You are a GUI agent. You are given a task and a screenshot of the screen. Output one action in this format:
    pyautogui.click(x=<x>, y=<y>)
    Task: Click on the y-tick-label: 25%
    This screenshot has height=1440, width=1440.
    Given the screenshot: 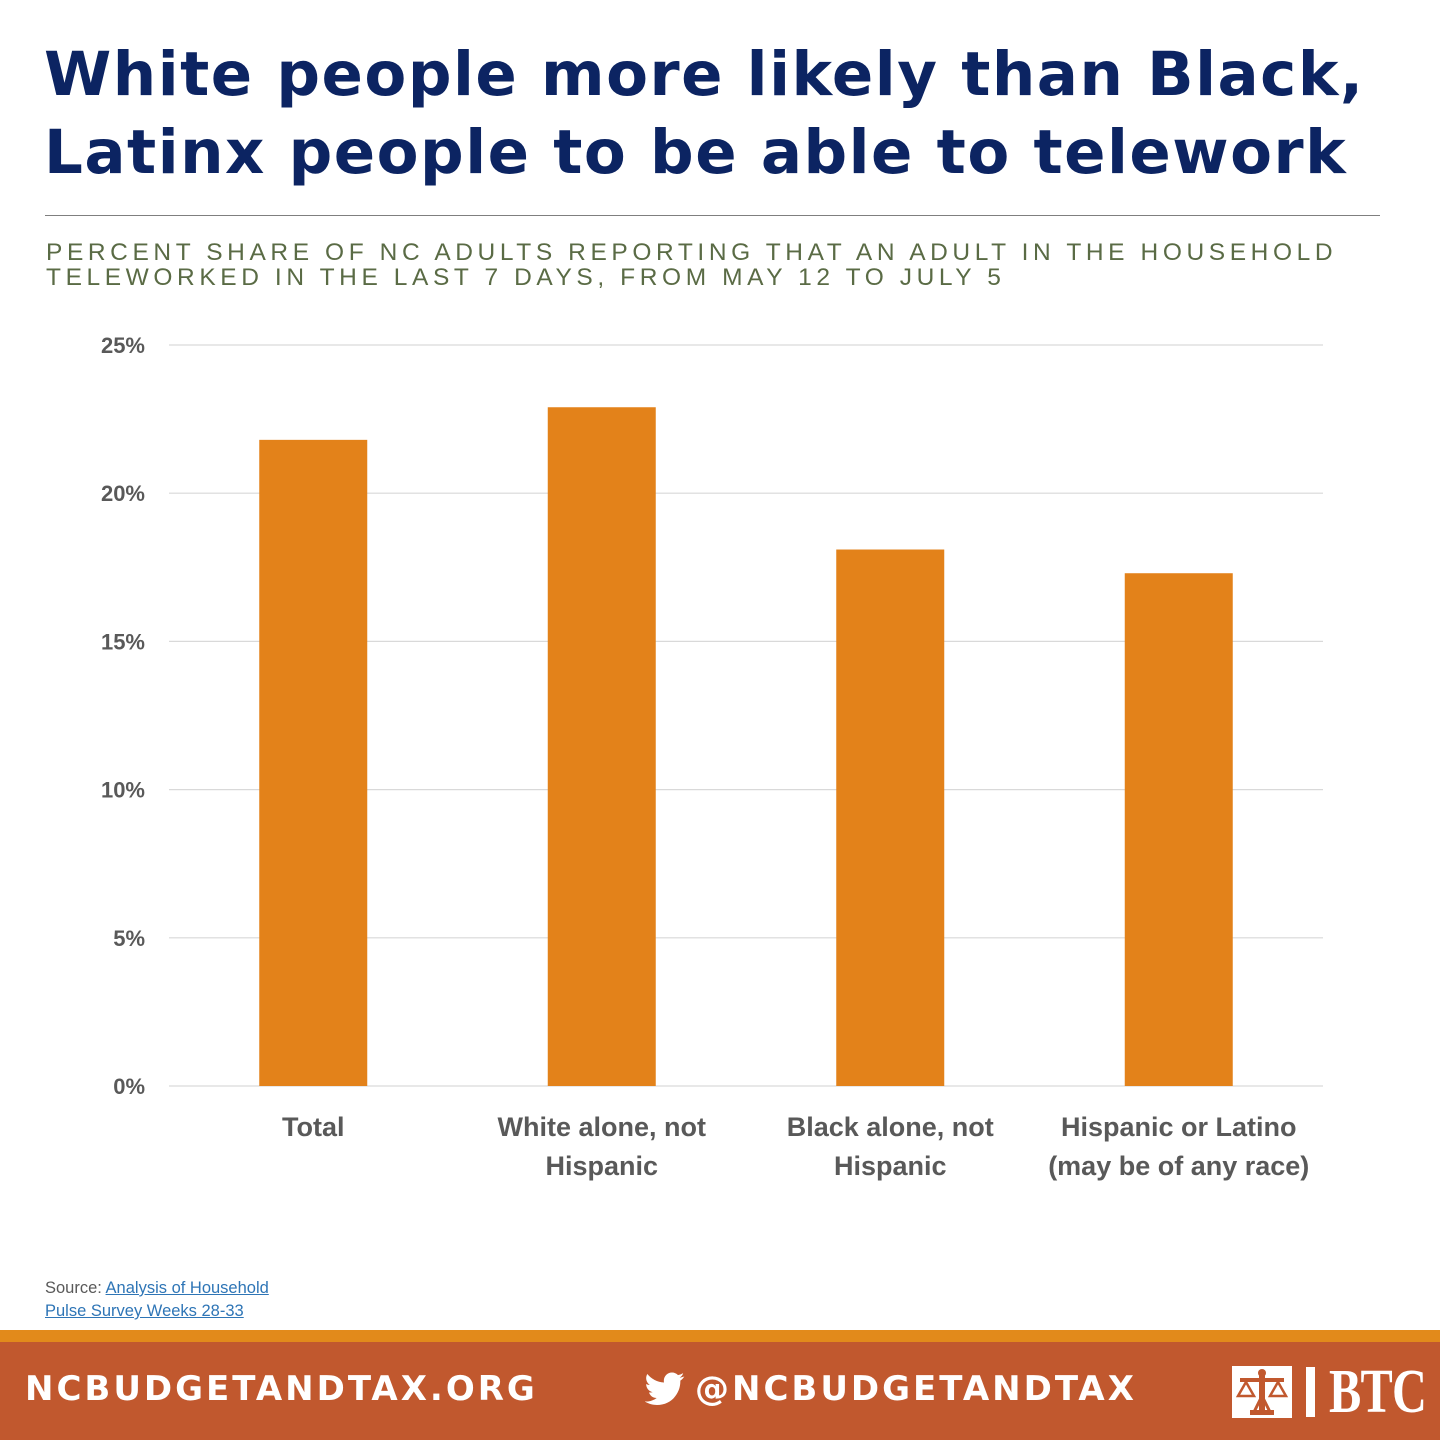 What is the action you would take?
    pyautogui.click(x=123, y=345)
    